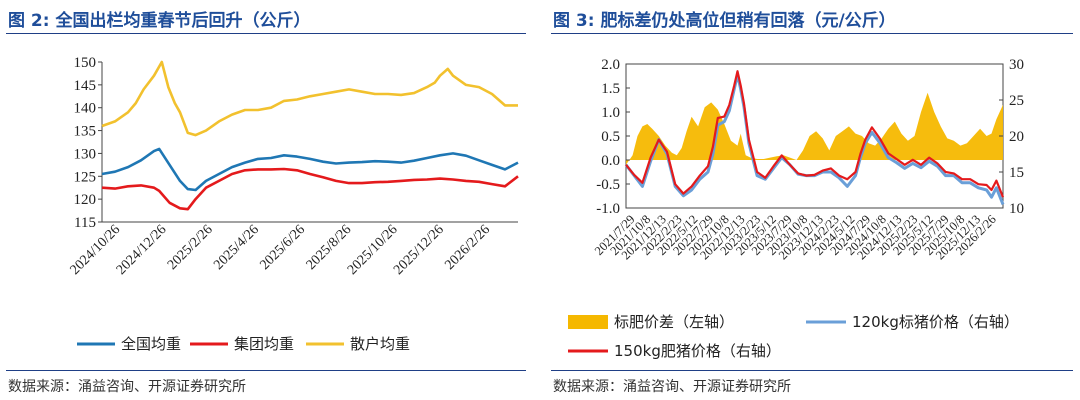 Image resolution: width=1080 pixels, height=400 pixels. What do you see at coordinates (1016, 65) in the screenshot?
I see `right-right-axis-label-30: 30` at bounding box center [1016, 65].